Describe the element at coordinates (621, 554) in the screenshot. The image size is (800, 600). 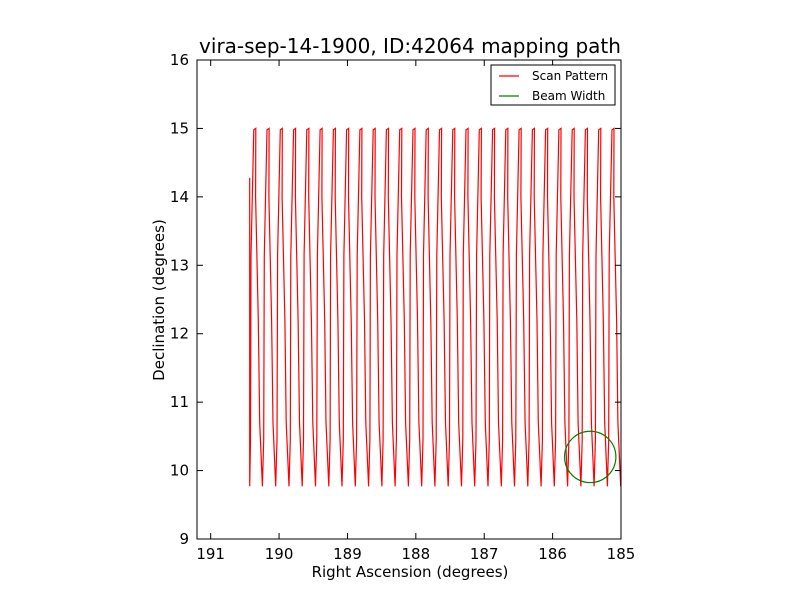
I see `x-tick-label: 185` at that location.